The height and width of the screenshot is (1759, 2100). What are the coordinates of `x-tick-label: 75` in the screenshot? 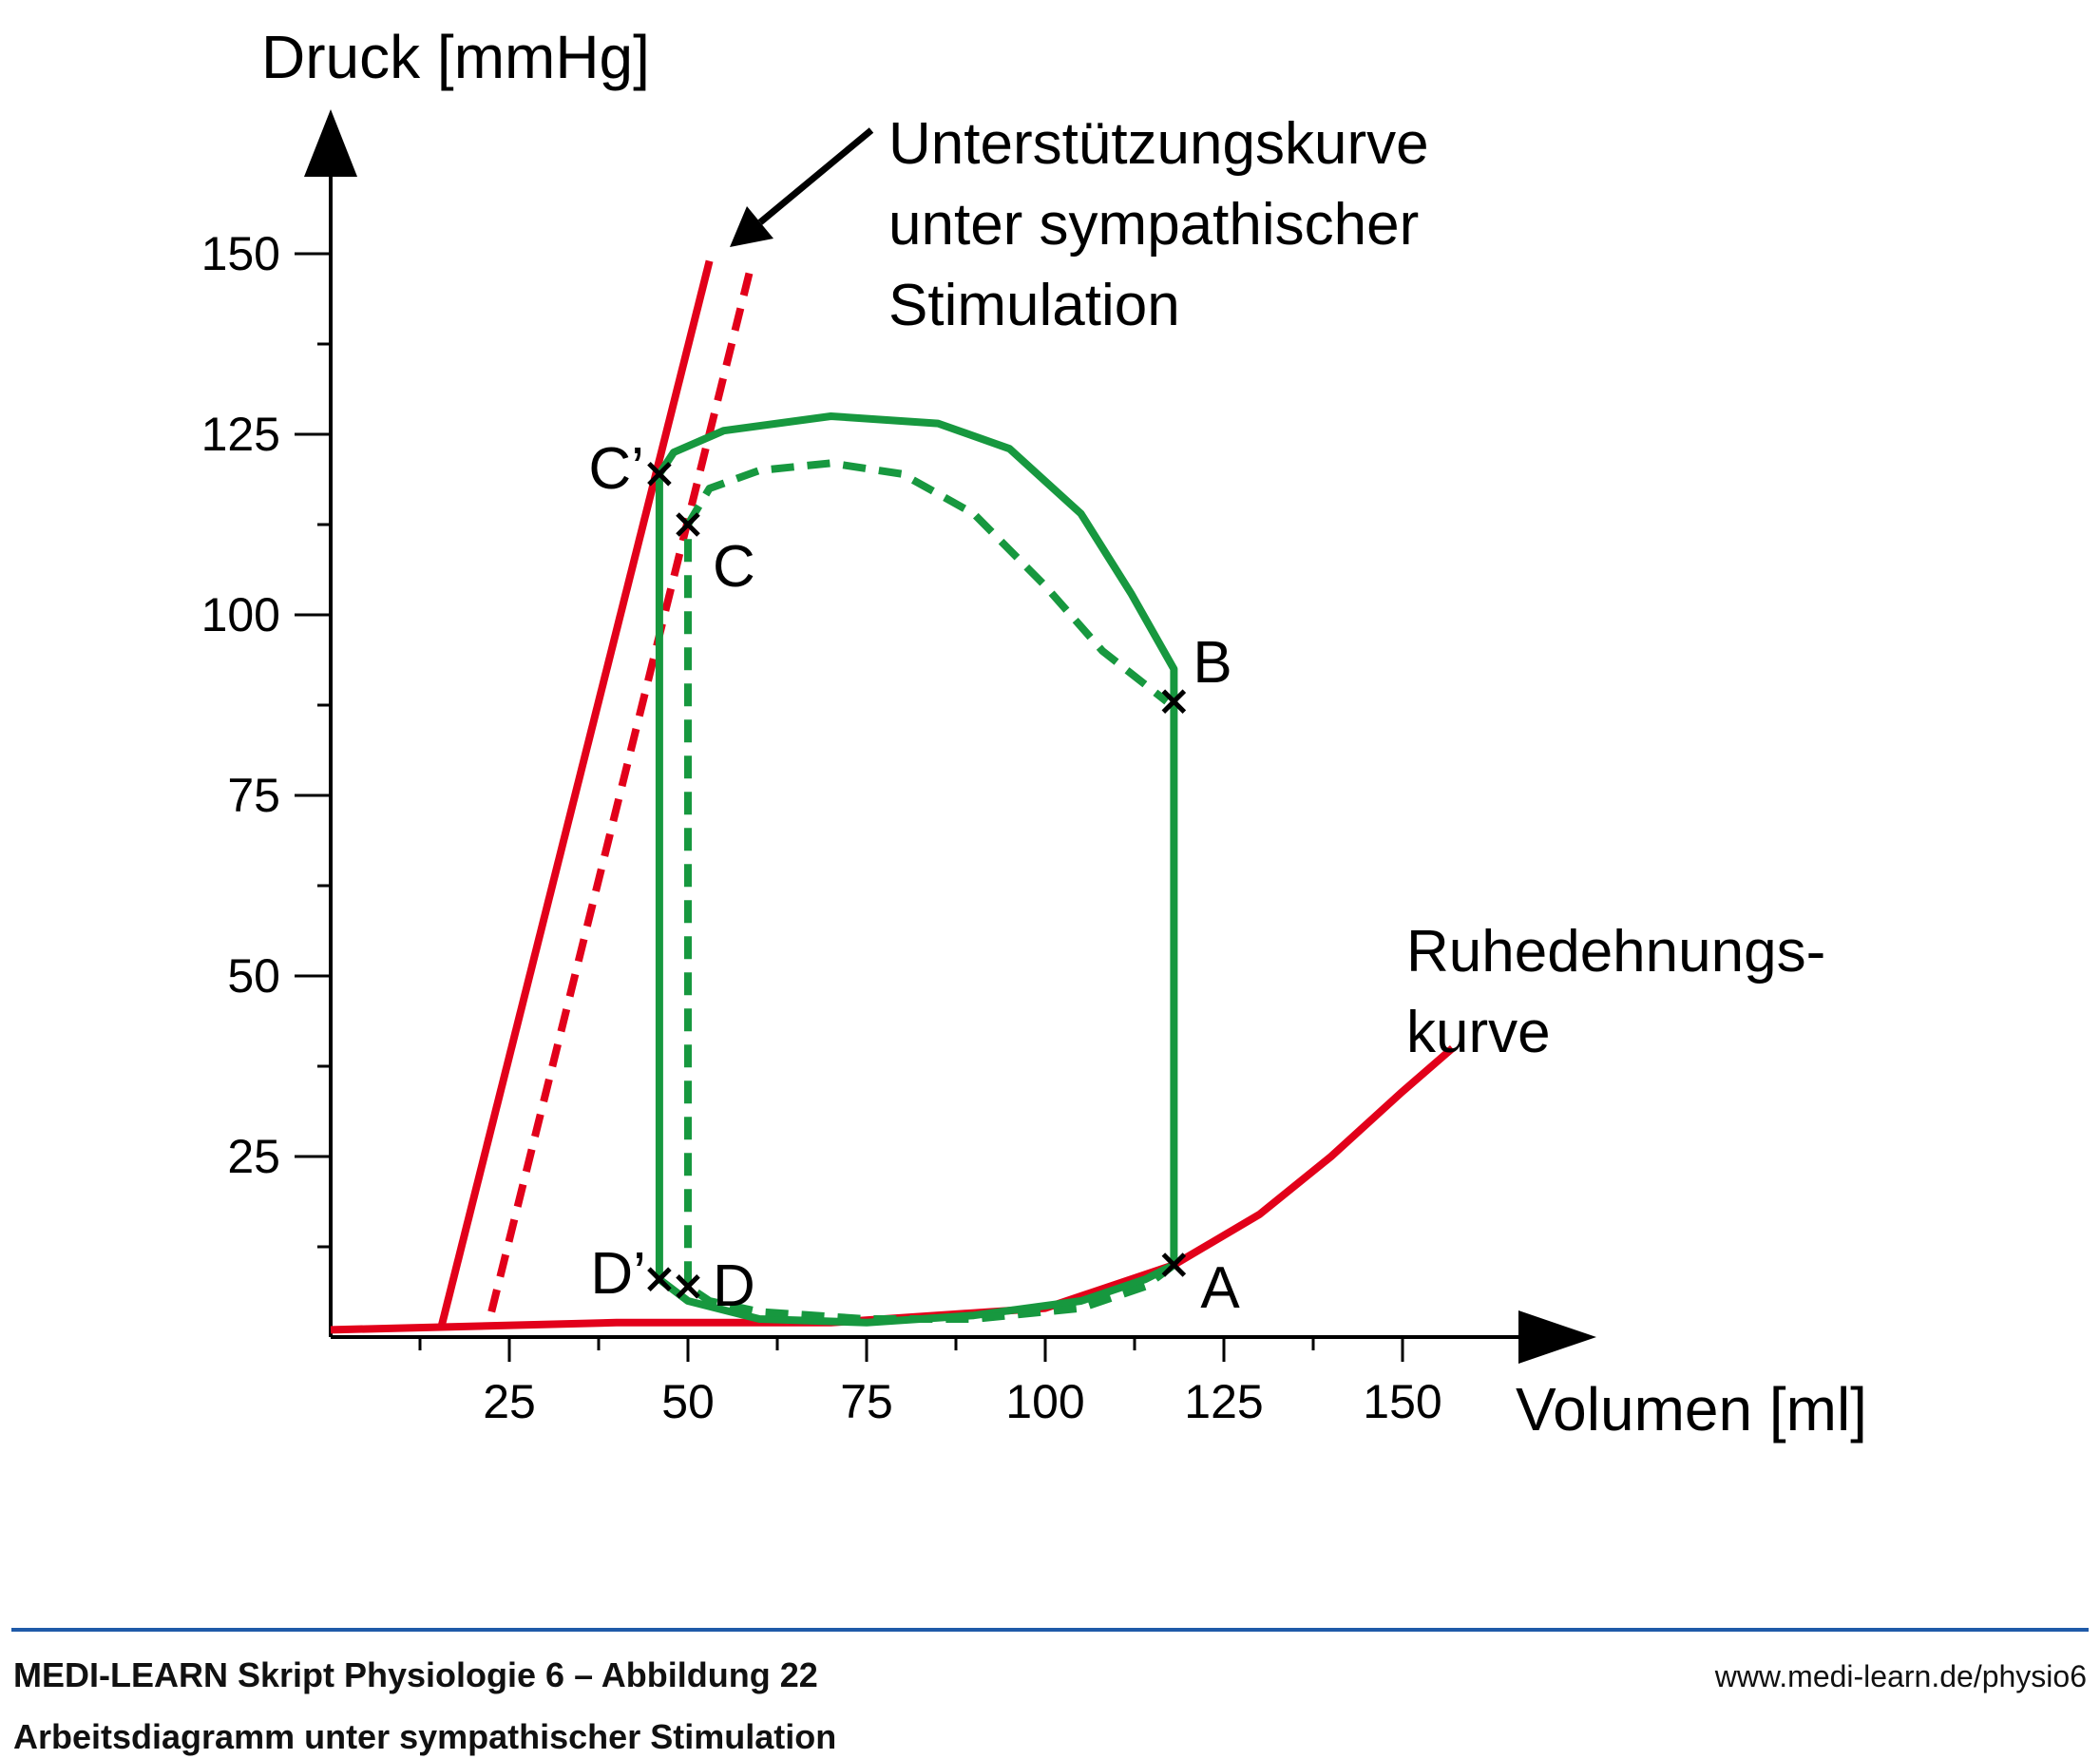 It's located at (866, 1402).